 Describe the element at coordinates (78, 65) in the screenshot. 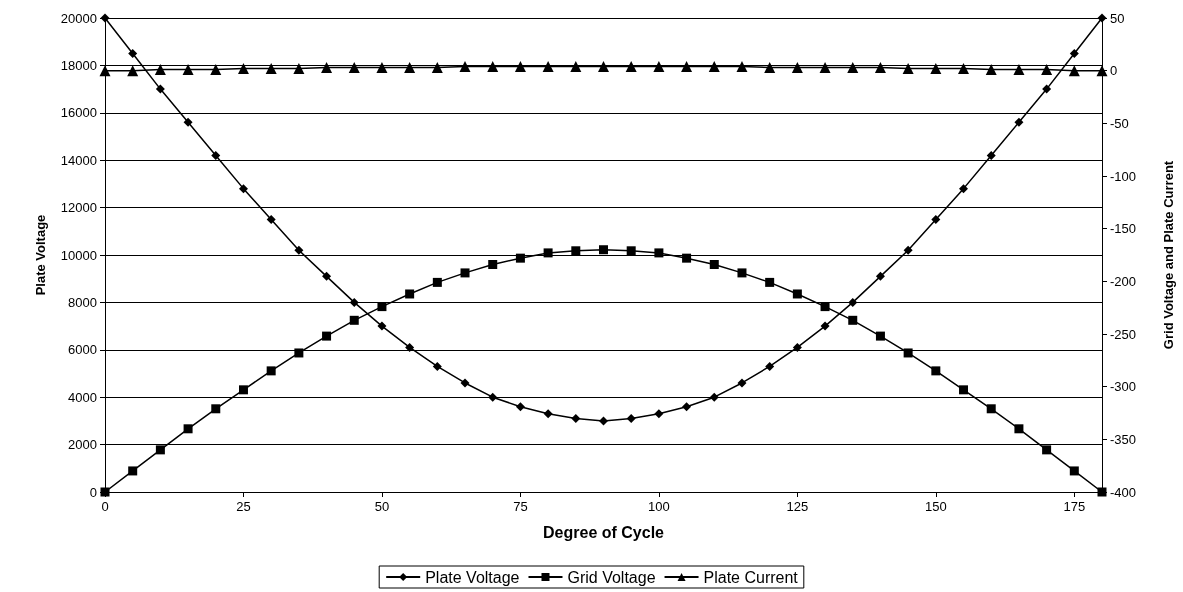

I see `y-tick-label: 18000` at that location.